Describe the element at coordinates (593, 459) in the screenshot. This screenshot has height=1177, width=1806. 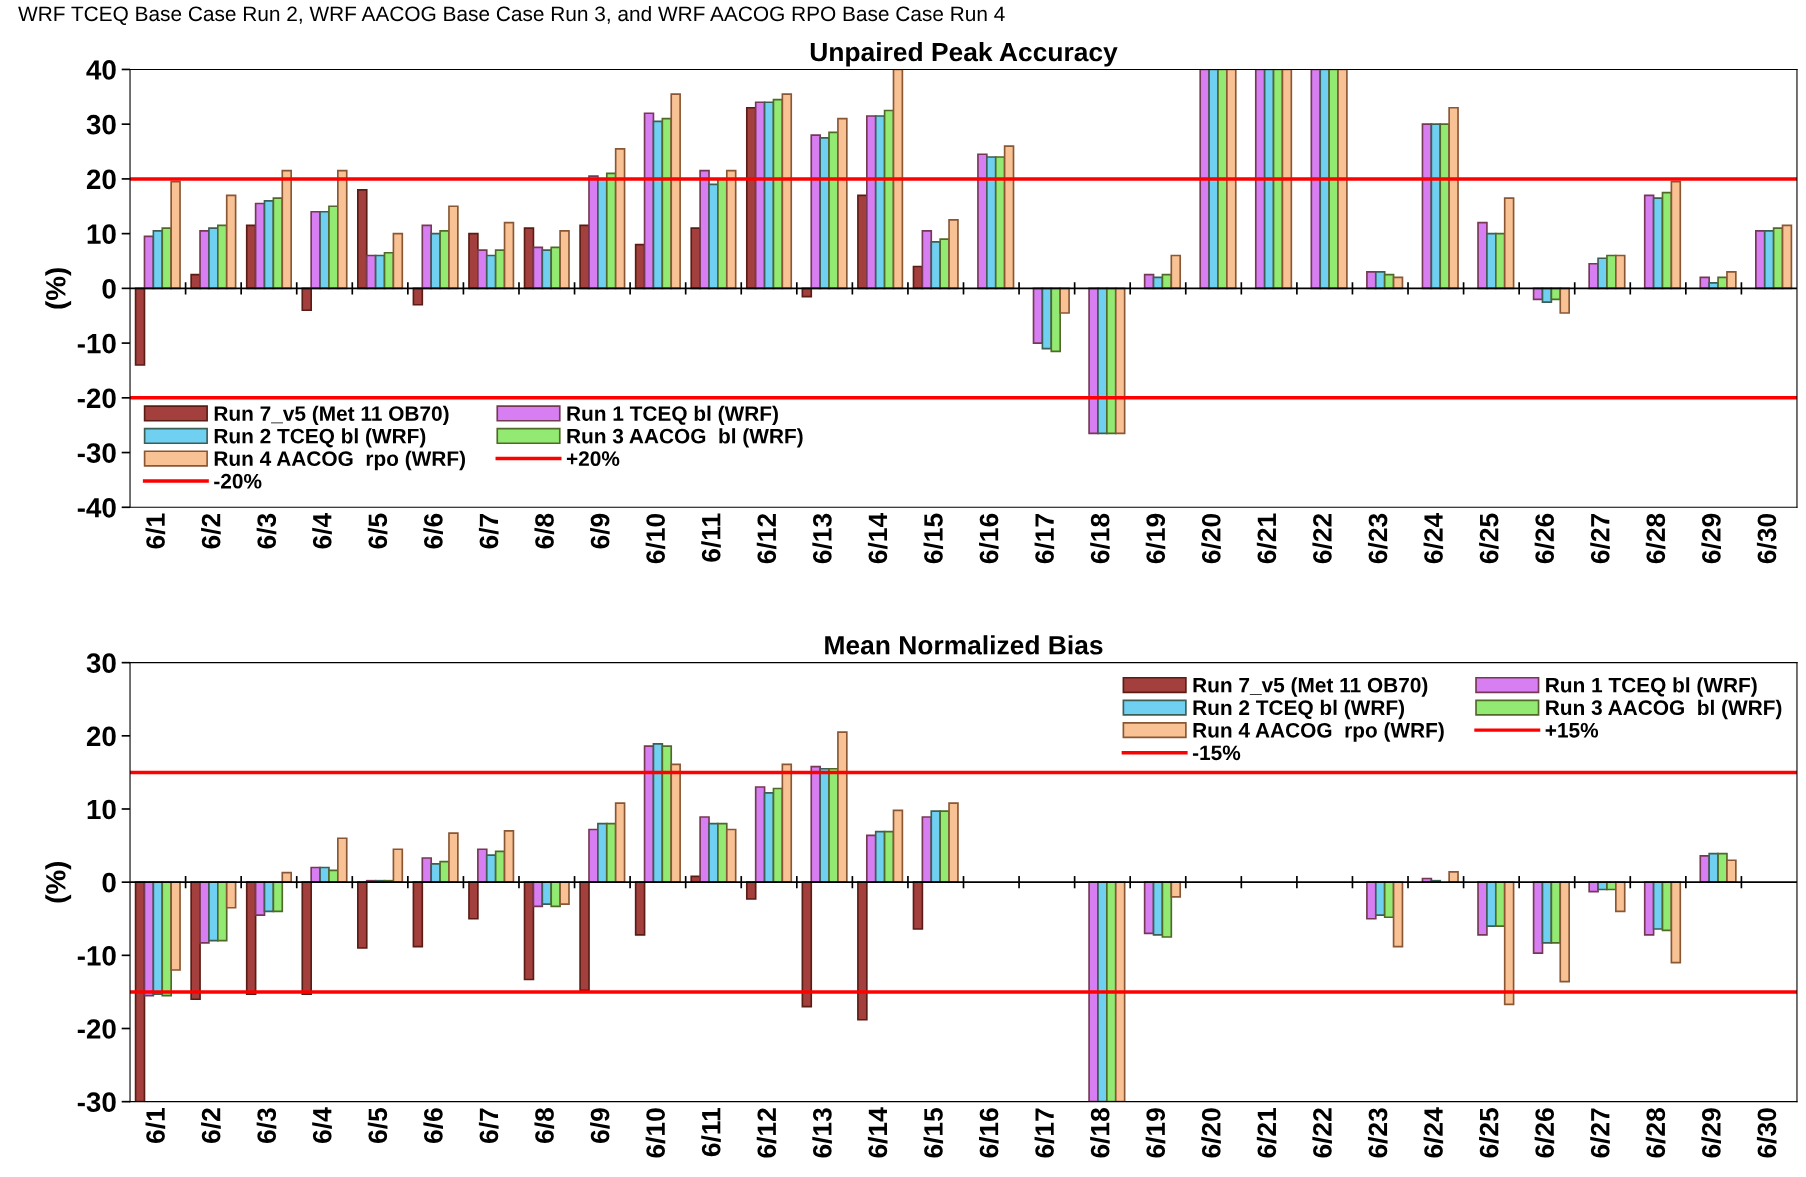
I see `legend-label: +20%` at that location.